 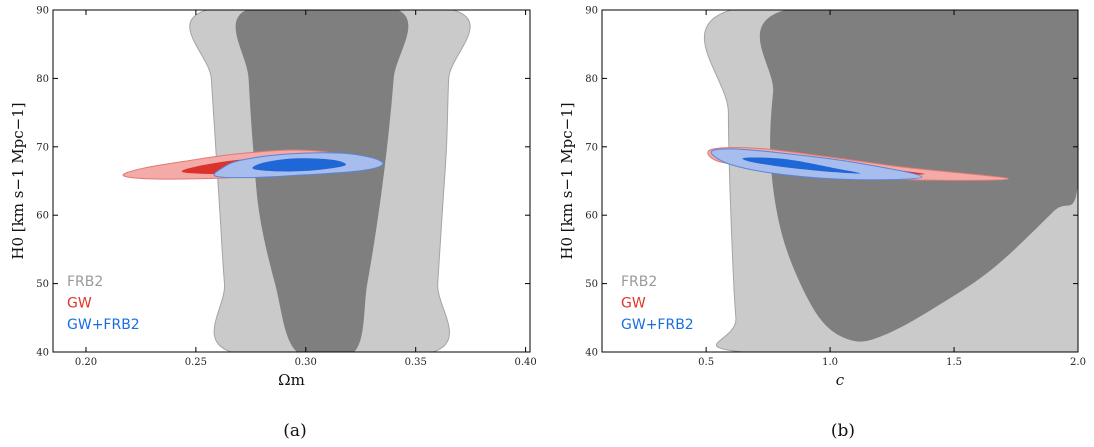 I want to click on x-tick-label: 0.40, so click(x=525, y=362).